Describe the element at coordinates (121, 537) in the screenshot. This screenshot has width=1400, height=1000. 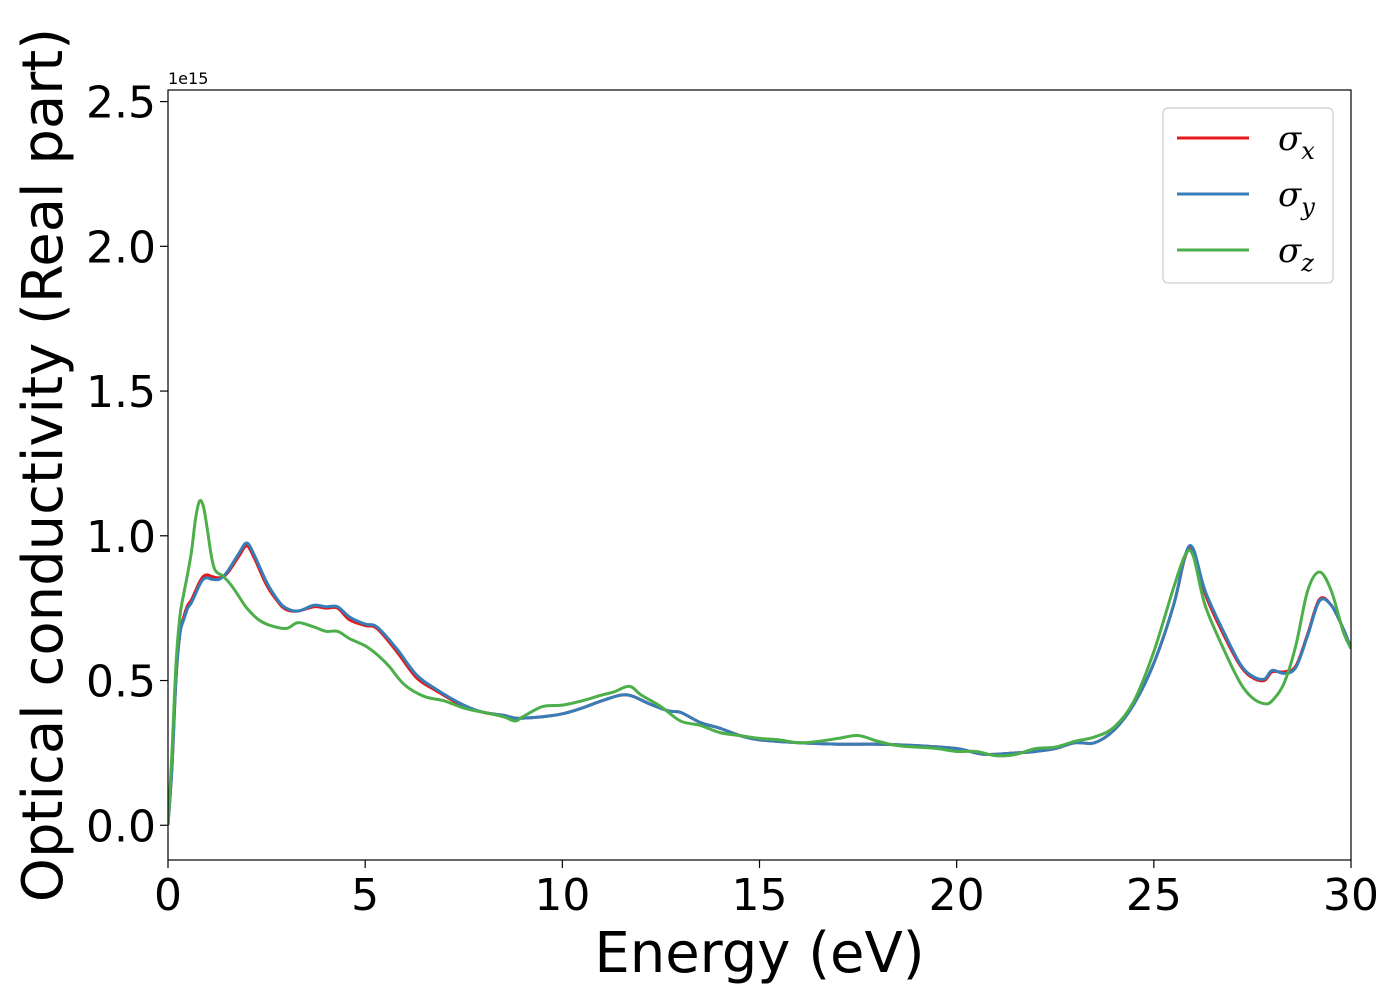
I see `y-tick-label: 1.0` at that location.